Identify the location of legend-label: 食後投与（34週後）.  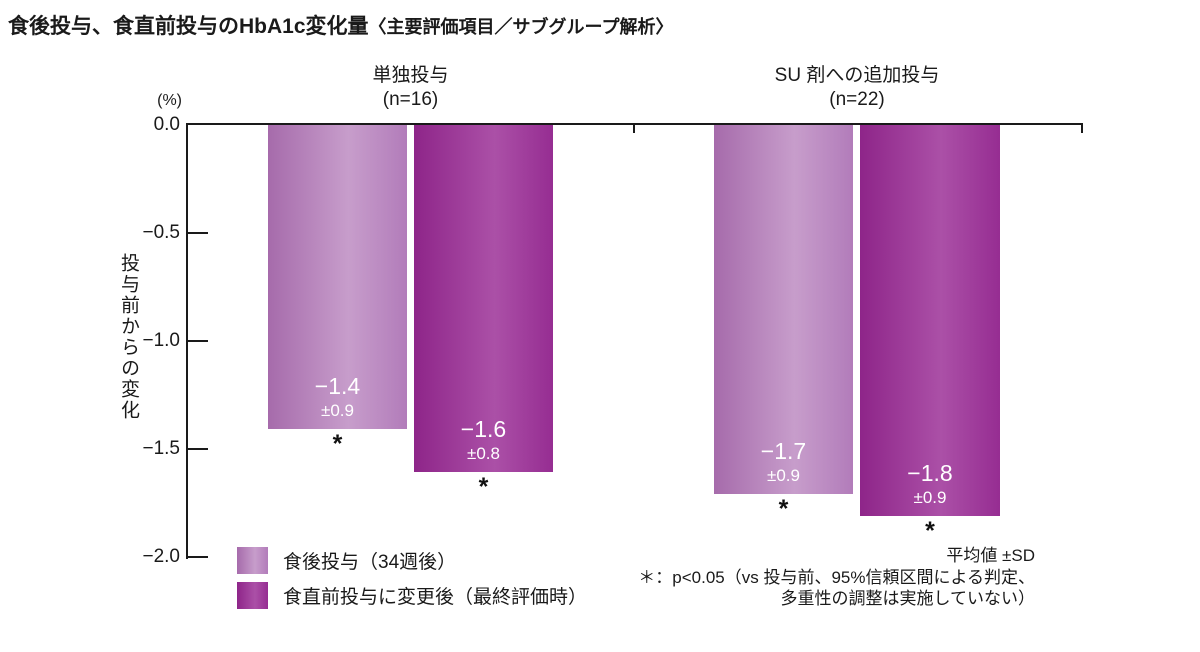
(370, 562).